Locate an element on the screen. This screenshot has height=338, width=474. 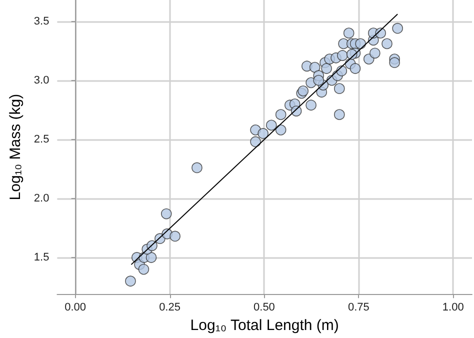
x-tick-label: 0.75 is located at coordinates (359, 308).